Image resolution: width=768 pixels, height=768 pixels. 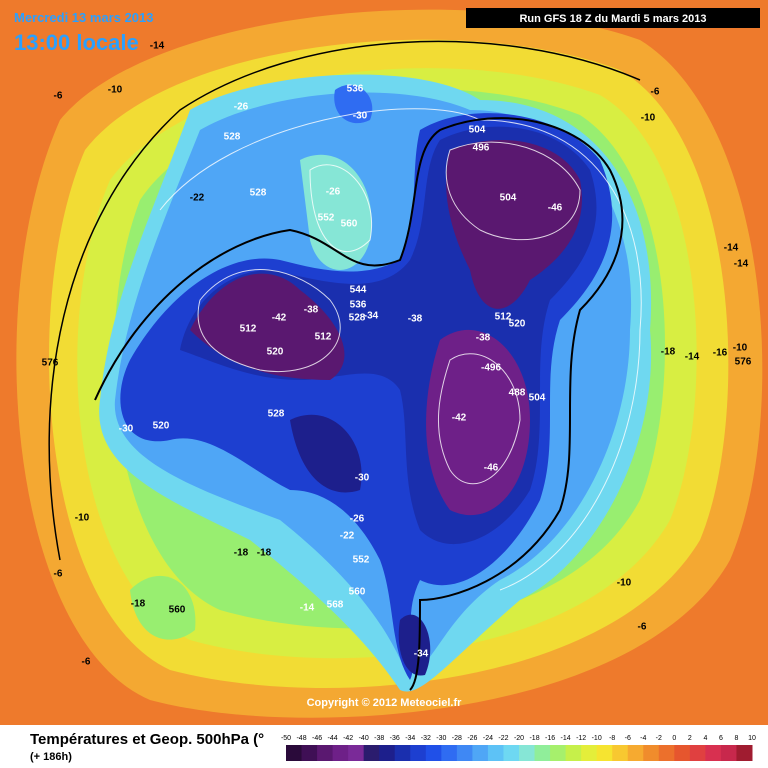 I want to click on colorbar-label: -10, so click(x=597, y=738).